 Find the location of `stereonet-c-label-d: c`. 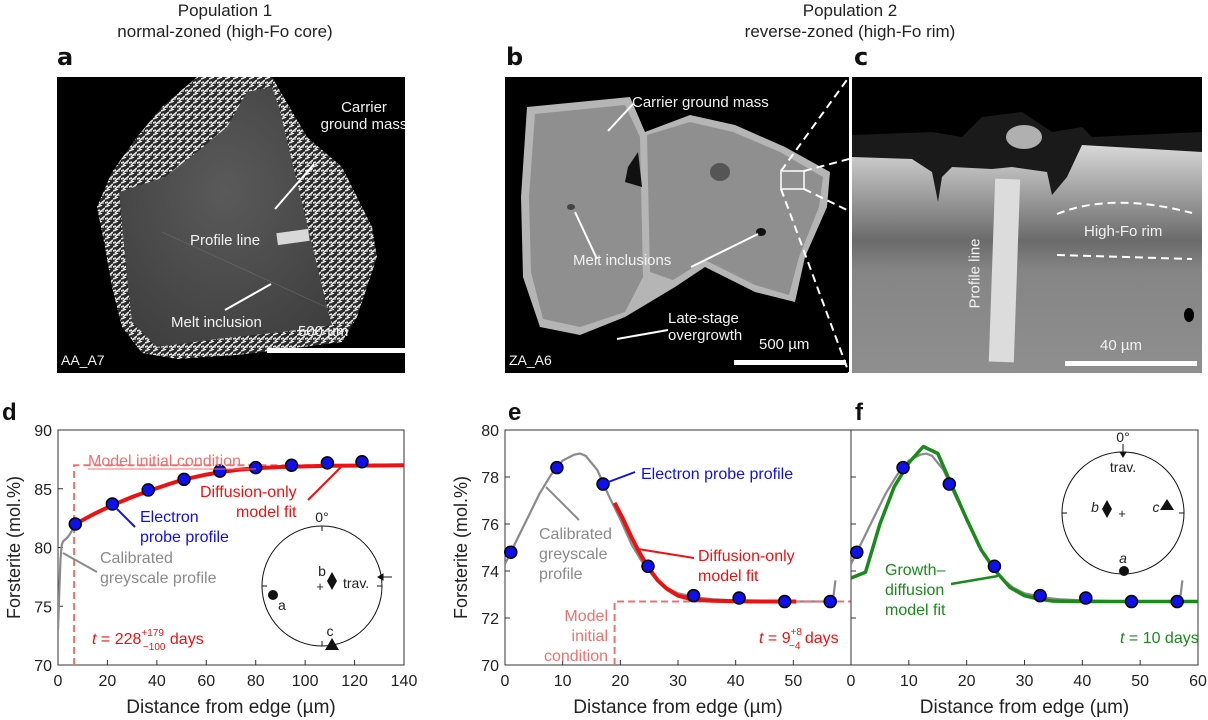

stereonet-c-label-d: c is located at coordinates (330, 631).